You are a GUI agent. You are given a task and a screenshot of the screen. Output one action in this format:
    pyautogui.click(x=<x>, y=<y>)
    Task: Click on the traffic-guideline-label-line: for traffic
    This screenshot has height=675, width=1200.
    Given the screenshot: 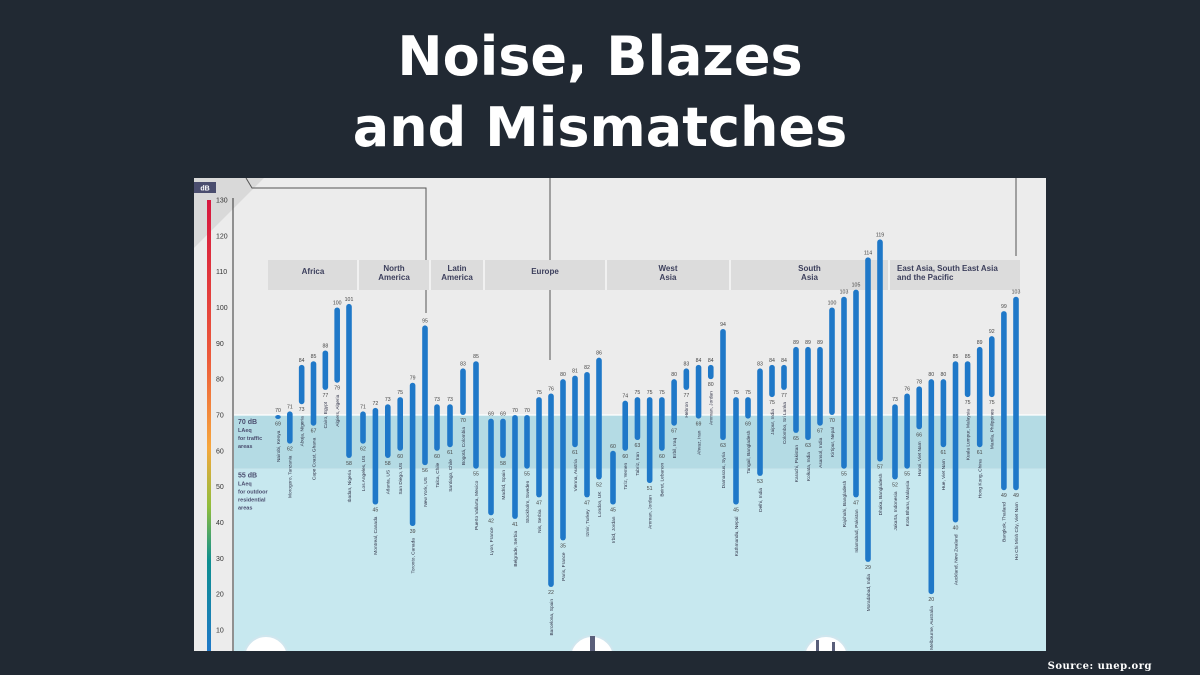 What is the action you would take?
    pyautogui.click(x=250, y=439)
    